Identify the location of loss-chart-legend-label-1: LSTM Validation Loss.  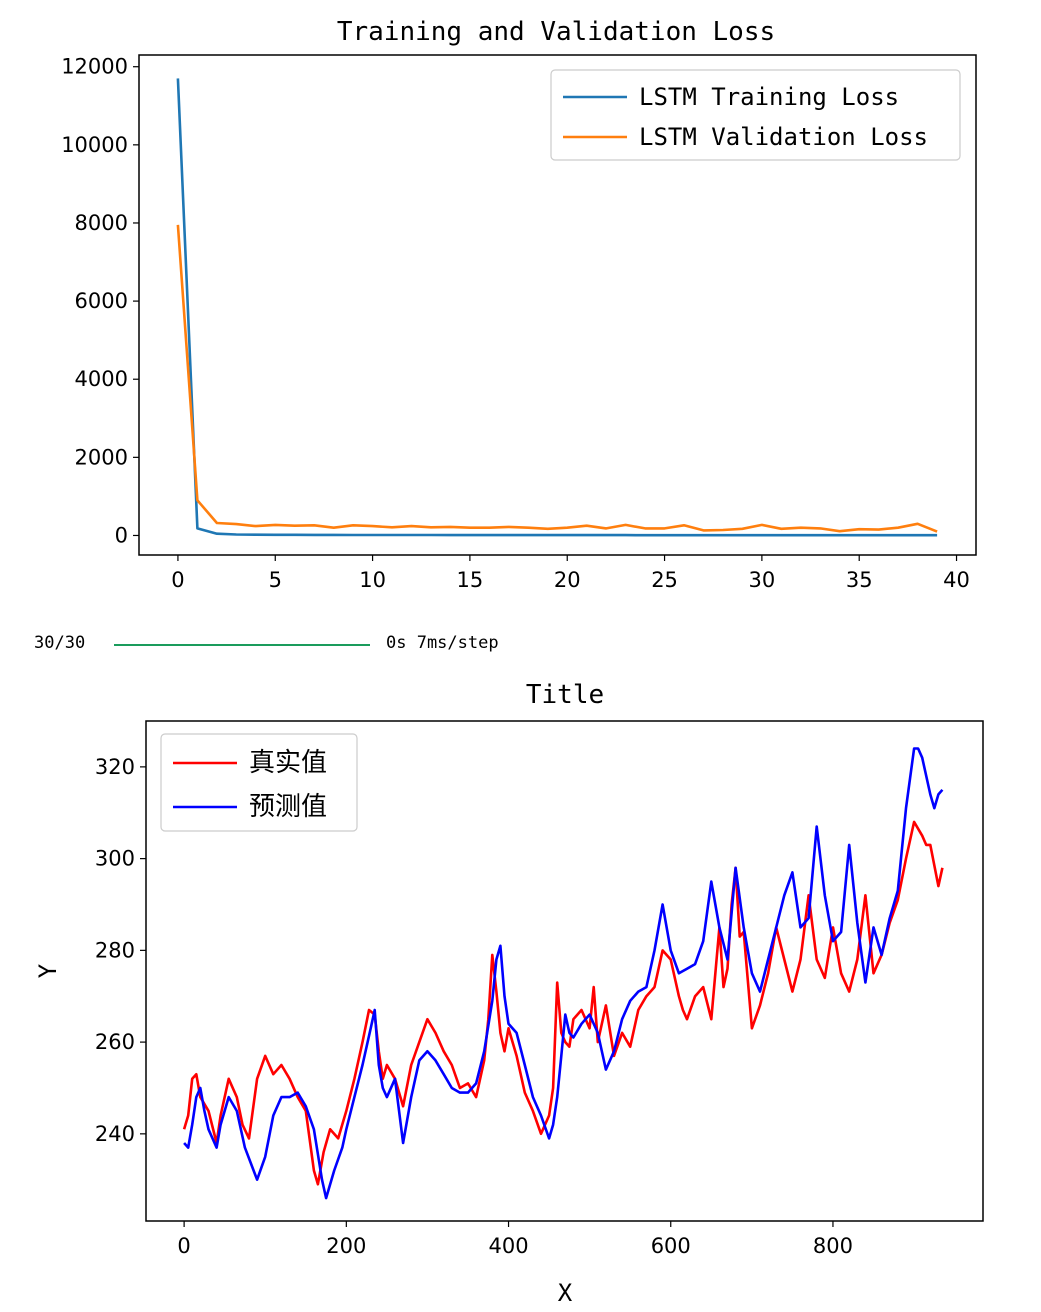
(783, 137).